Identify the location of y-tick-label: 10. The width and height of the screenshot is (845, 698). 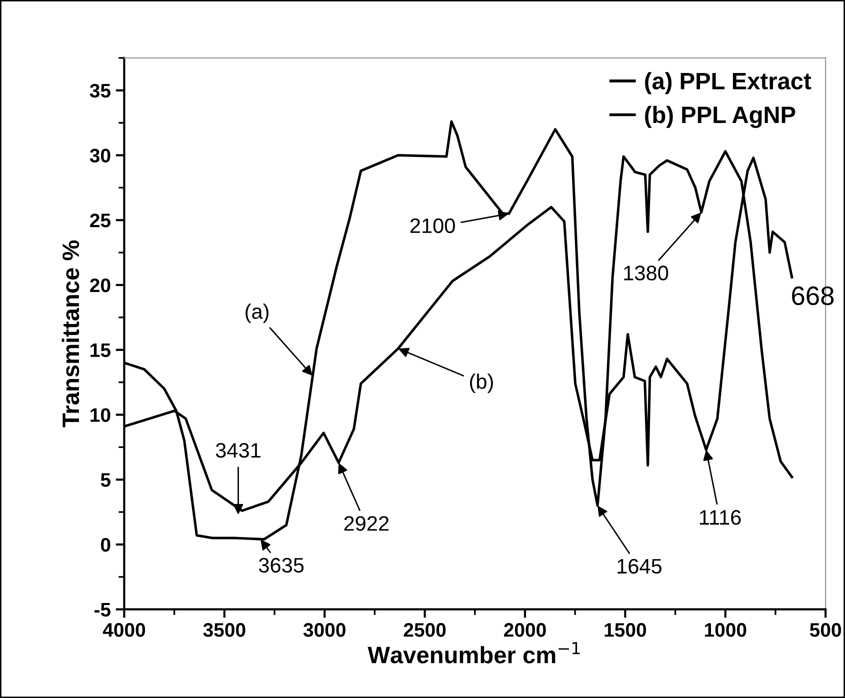
(100, 415).